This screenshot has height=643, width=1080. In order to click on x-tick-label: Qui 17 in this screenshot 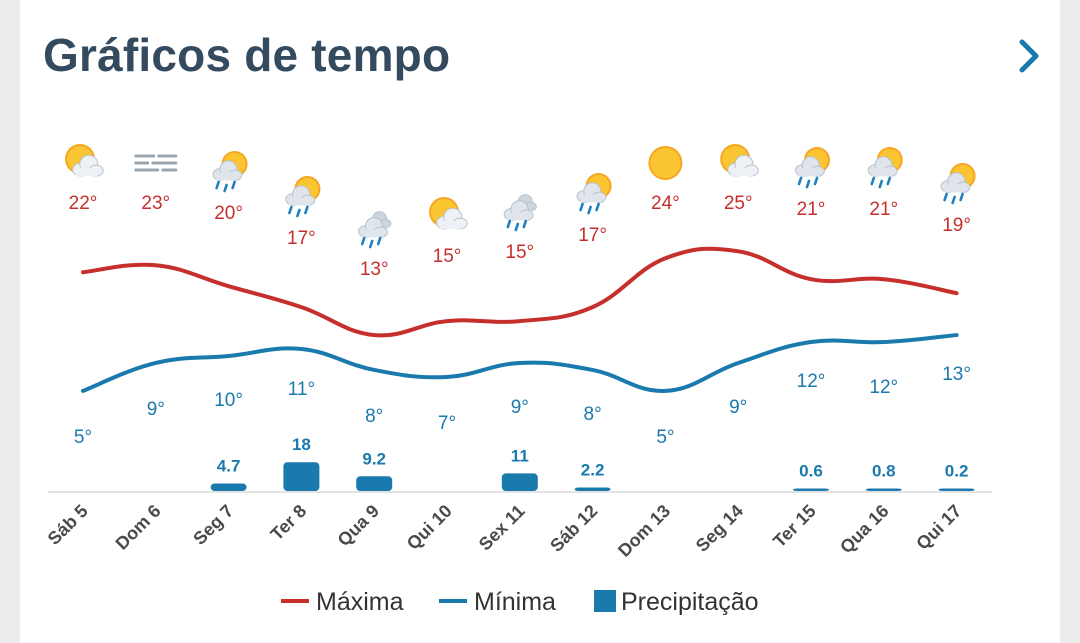, I will do `click(938, 527)`.